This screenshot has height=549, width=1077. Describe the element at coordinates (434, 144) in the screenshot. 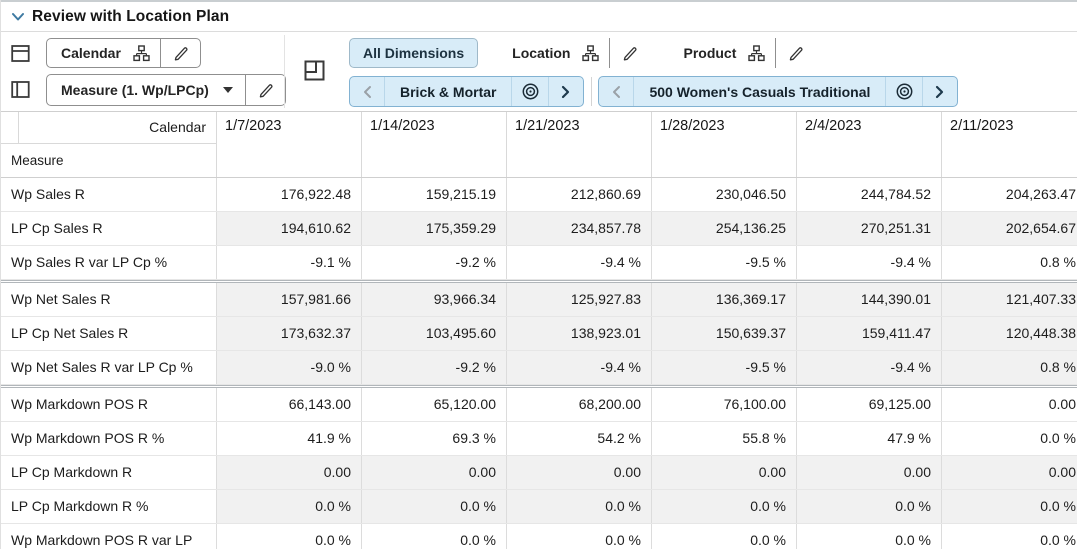

I see `column-header: 1/14/2023` at that location.